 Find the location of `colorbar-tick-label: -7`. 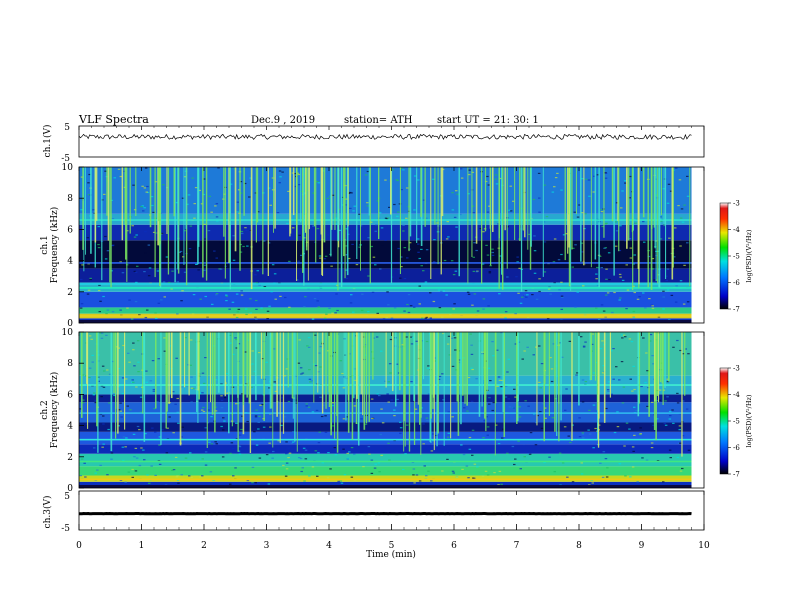

colorbar-tick-label: -7 is located at coordinates (736, 310).